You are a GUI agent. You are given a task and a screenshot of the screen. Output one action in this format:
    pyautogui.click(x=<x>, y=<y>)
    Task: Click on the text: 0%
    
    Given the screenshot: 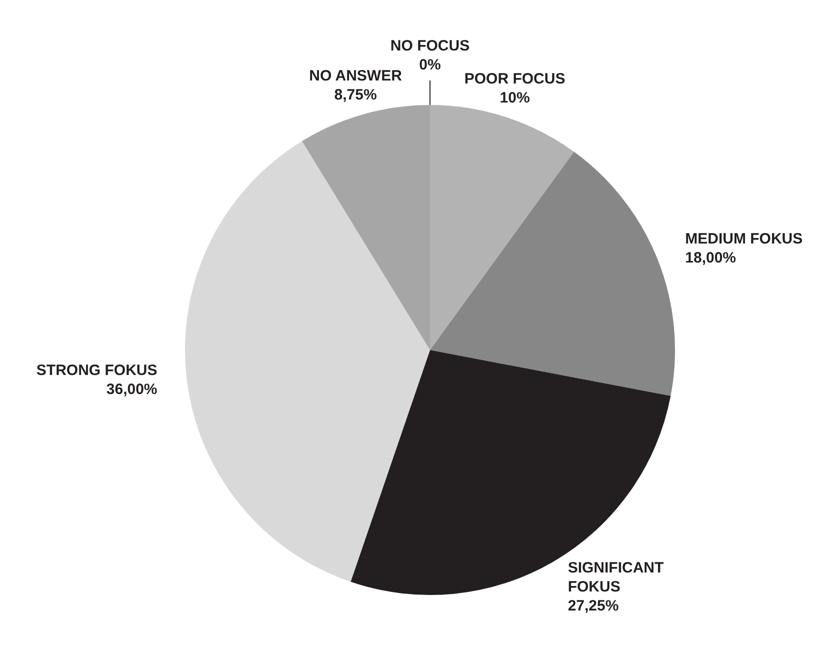 What is the action you would take?
    pyautogui.click(x=430, y=65)
    